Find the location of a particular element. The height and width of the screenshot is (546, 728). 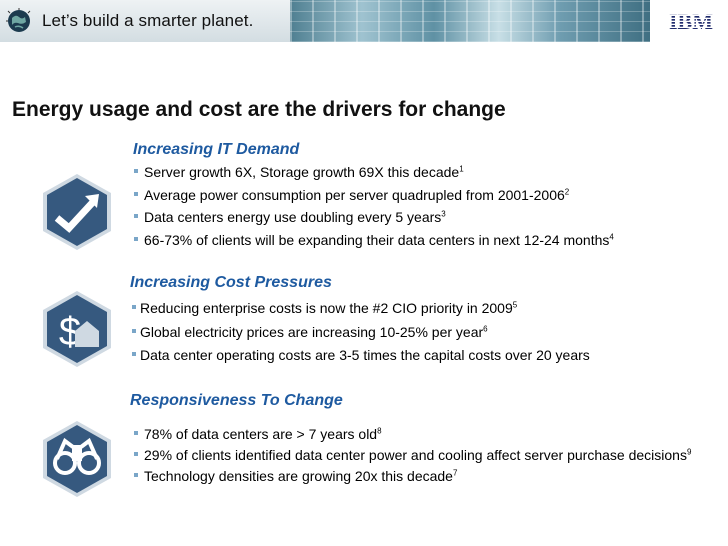

section-heading-cost-pressures: Increasing Cost Pressures is located at coordinates (231, 282).